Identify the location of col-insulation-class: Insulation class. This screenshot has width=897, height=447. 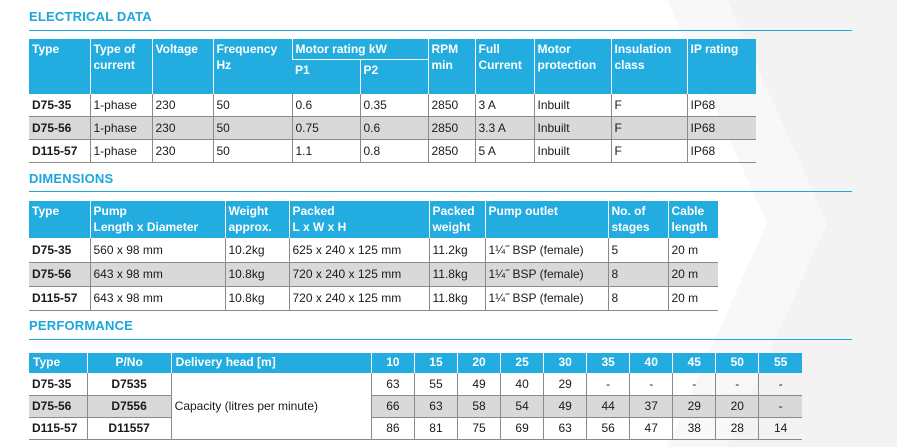
(648, 66).